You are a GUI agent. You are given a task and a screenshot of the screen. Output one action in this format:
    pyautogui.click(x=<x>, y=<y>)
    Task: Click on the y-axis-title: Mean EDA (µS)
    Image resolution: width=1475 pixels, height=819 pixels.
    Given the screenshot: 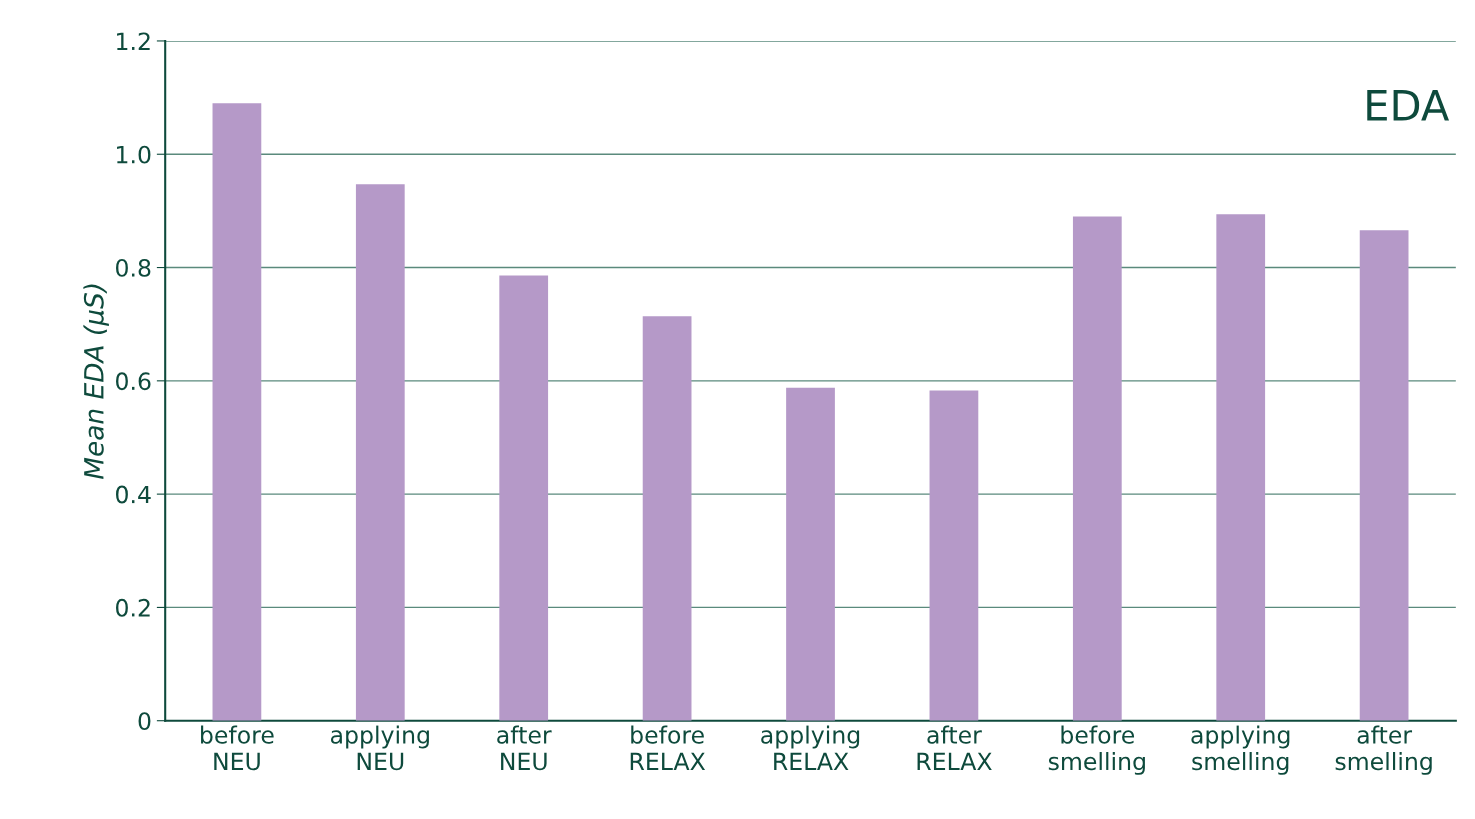 What is the action you would take?
    pyautogui.click(x=96, y=382)
    